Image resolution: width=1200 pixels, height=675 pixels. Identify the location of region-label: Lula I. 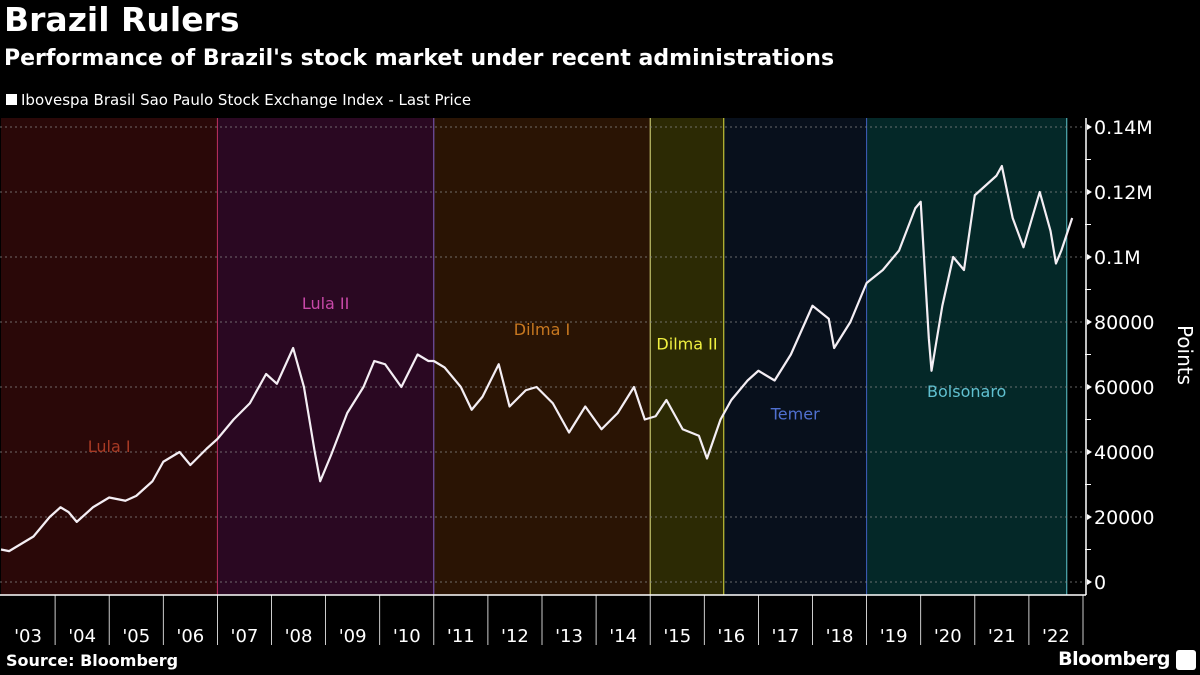
(109, 446).